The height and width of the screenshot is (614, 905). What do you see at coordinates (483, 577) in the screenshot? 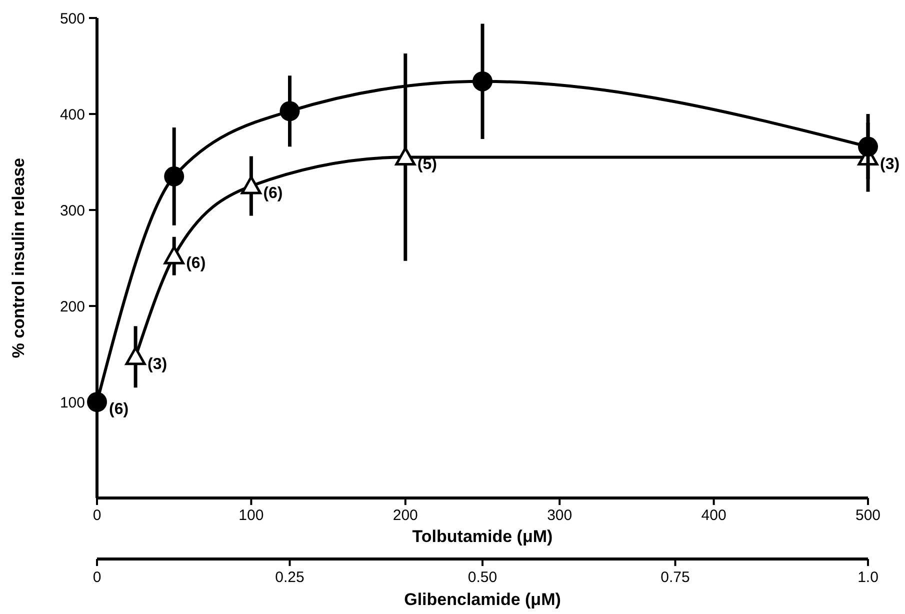
I see `x2-tick-label: 0.50` at bounding box center [483, 577].